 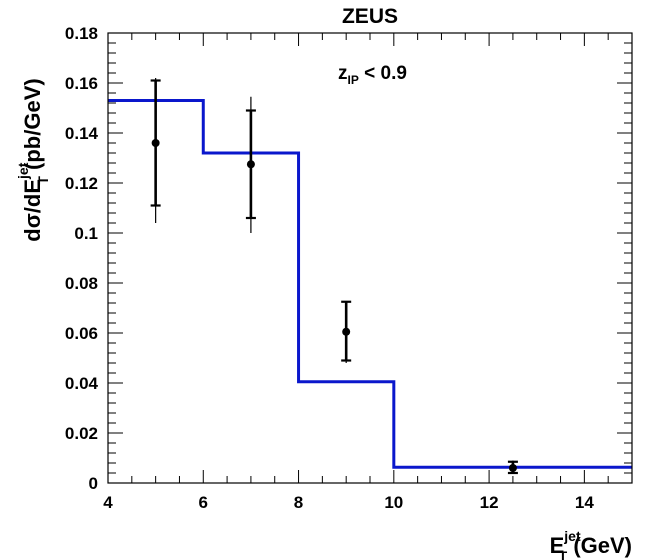 I want to click on y-label-post: (pb/GeV), so click(x=32, y=127).